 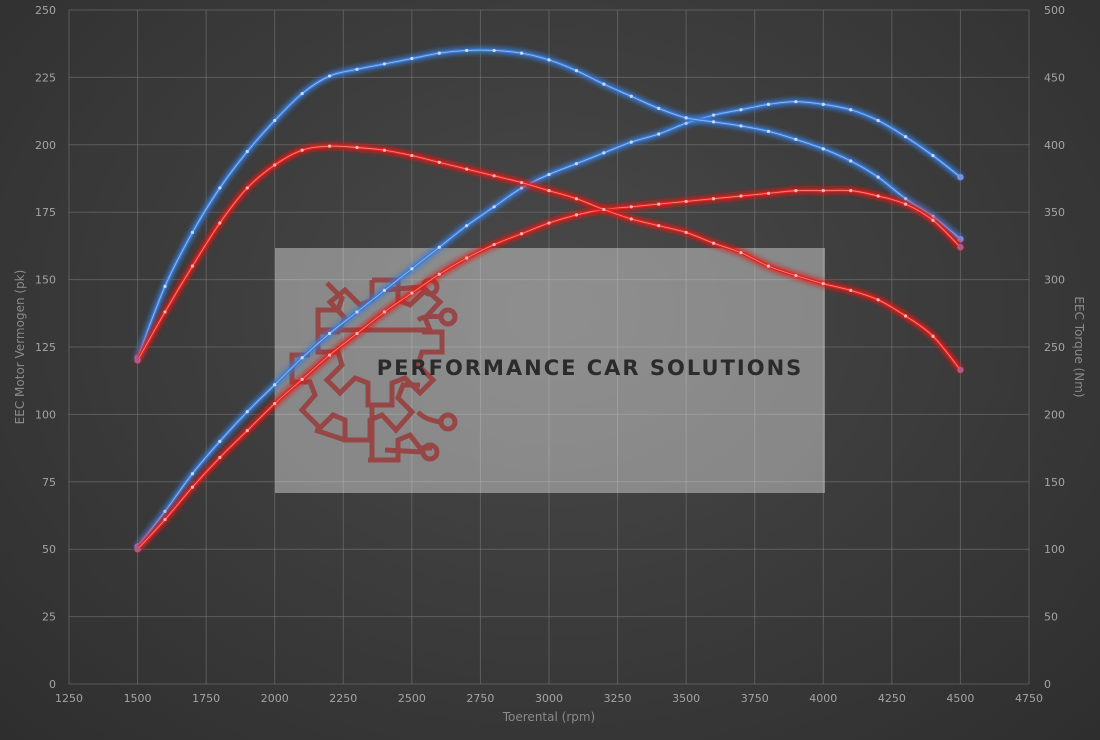 What do you see at coordinates (1054, 549) in the screenshot?
I see `y-right-tick-label: 100` at bounding box center [1054, 549].